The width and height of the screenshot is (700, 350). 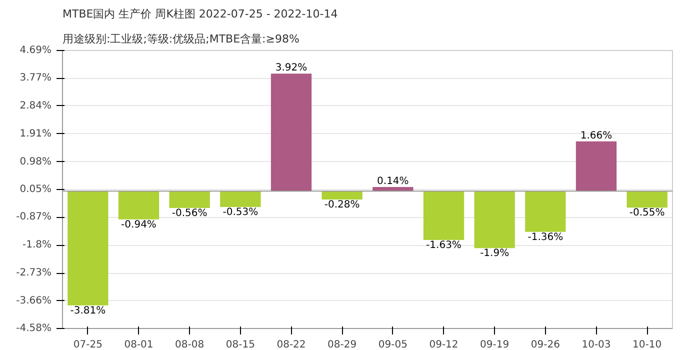 What do you see at coordinates (36, 190) in the screenshot?
I see `y-tick-label: 0.05%` at bounding box center [36, 190].